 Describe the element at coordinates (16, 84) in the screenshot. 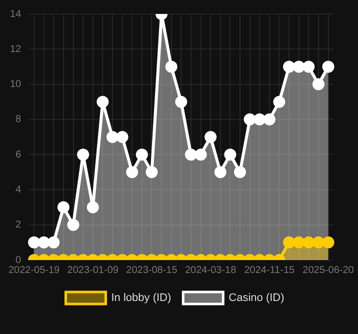

I see `y-tick-label: 10` at that location.